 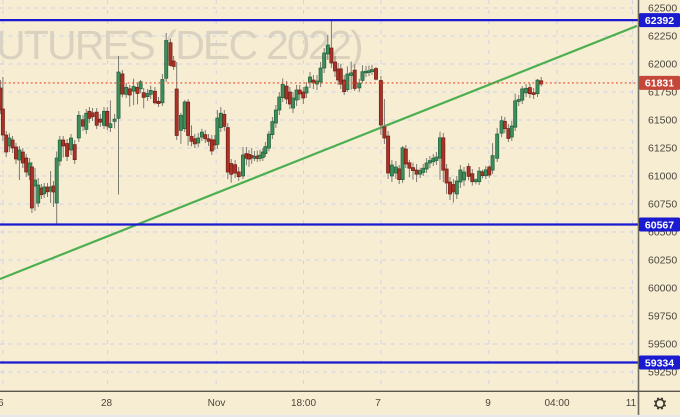 What do you see at coordinates (662, 65) in the screenshot?
I see `svg-text: 62000` at bounding box center [662, 65].